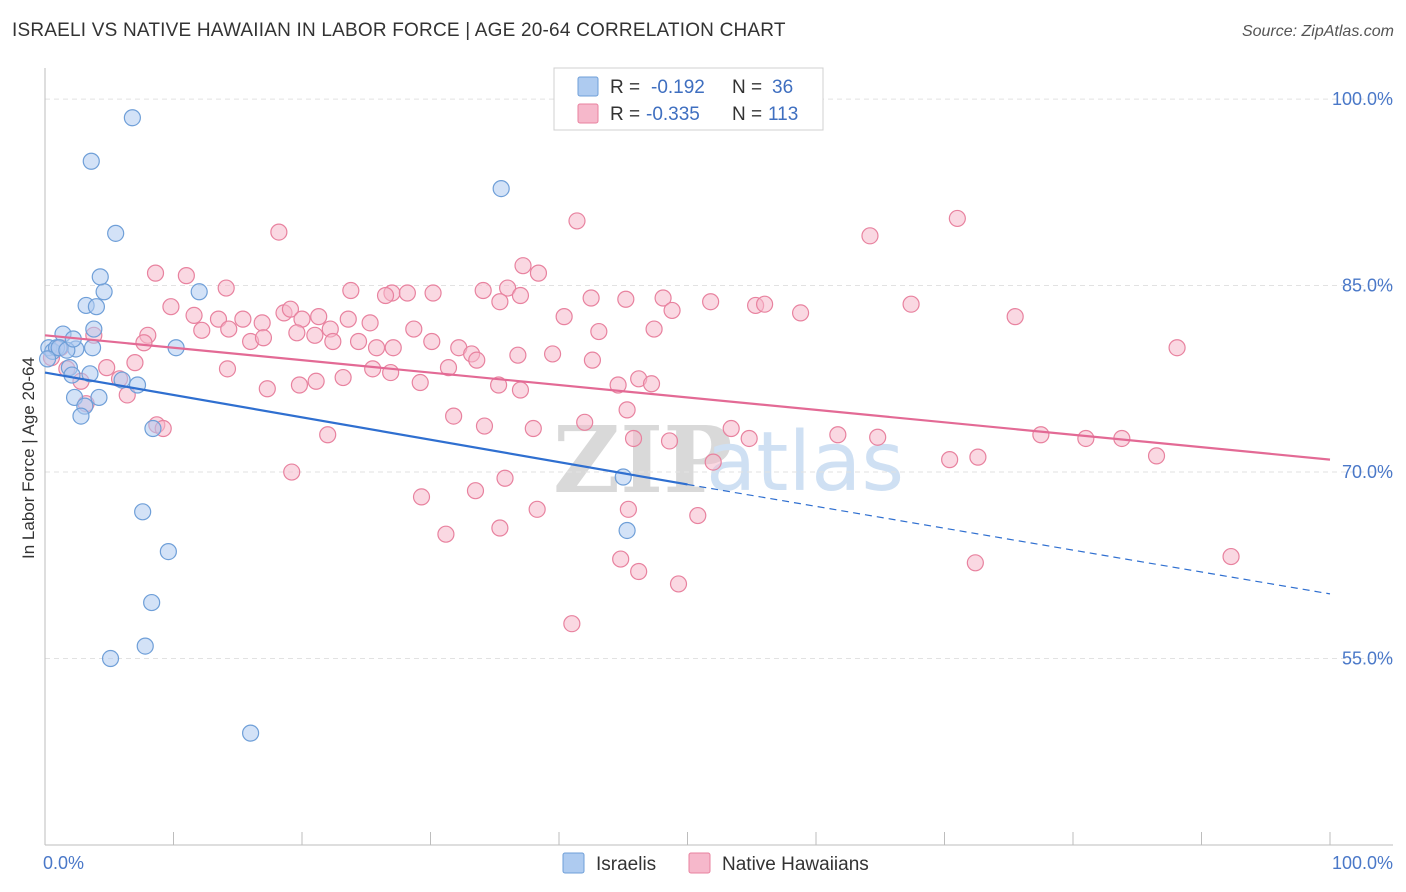  Describe the element at coordinates (699, 863) in the screenshot. I see `bottom-legend-swatch-native-hawaiians` at that location.